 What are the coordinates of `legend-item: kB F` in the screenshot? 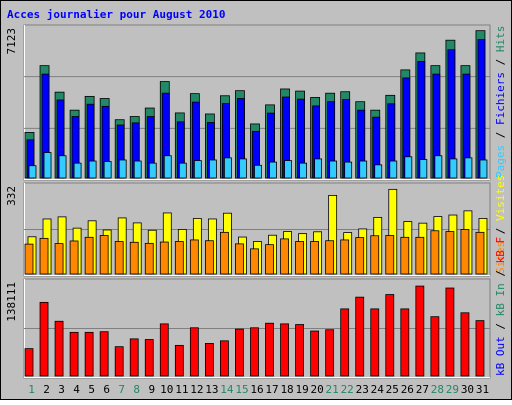 It's located at (500, 250).